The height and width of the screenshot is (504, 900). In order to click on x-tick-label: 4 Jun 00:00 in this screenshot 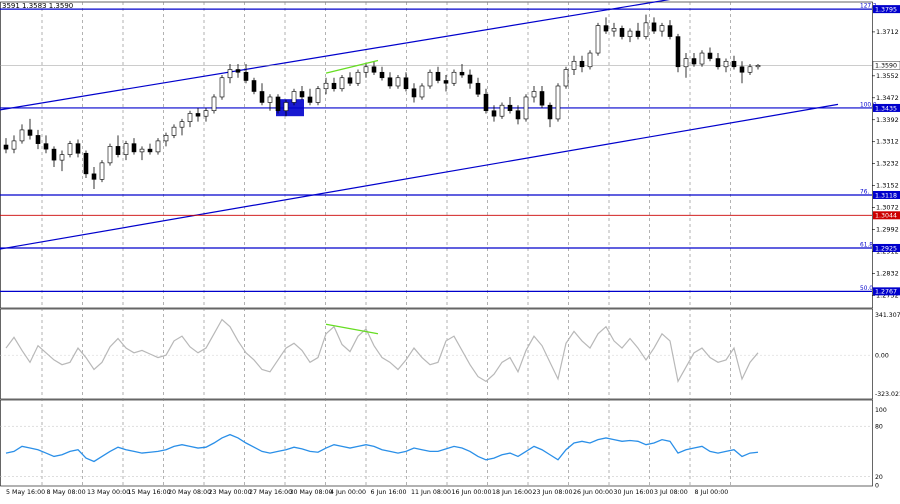, I will do `click(348, 492)`.